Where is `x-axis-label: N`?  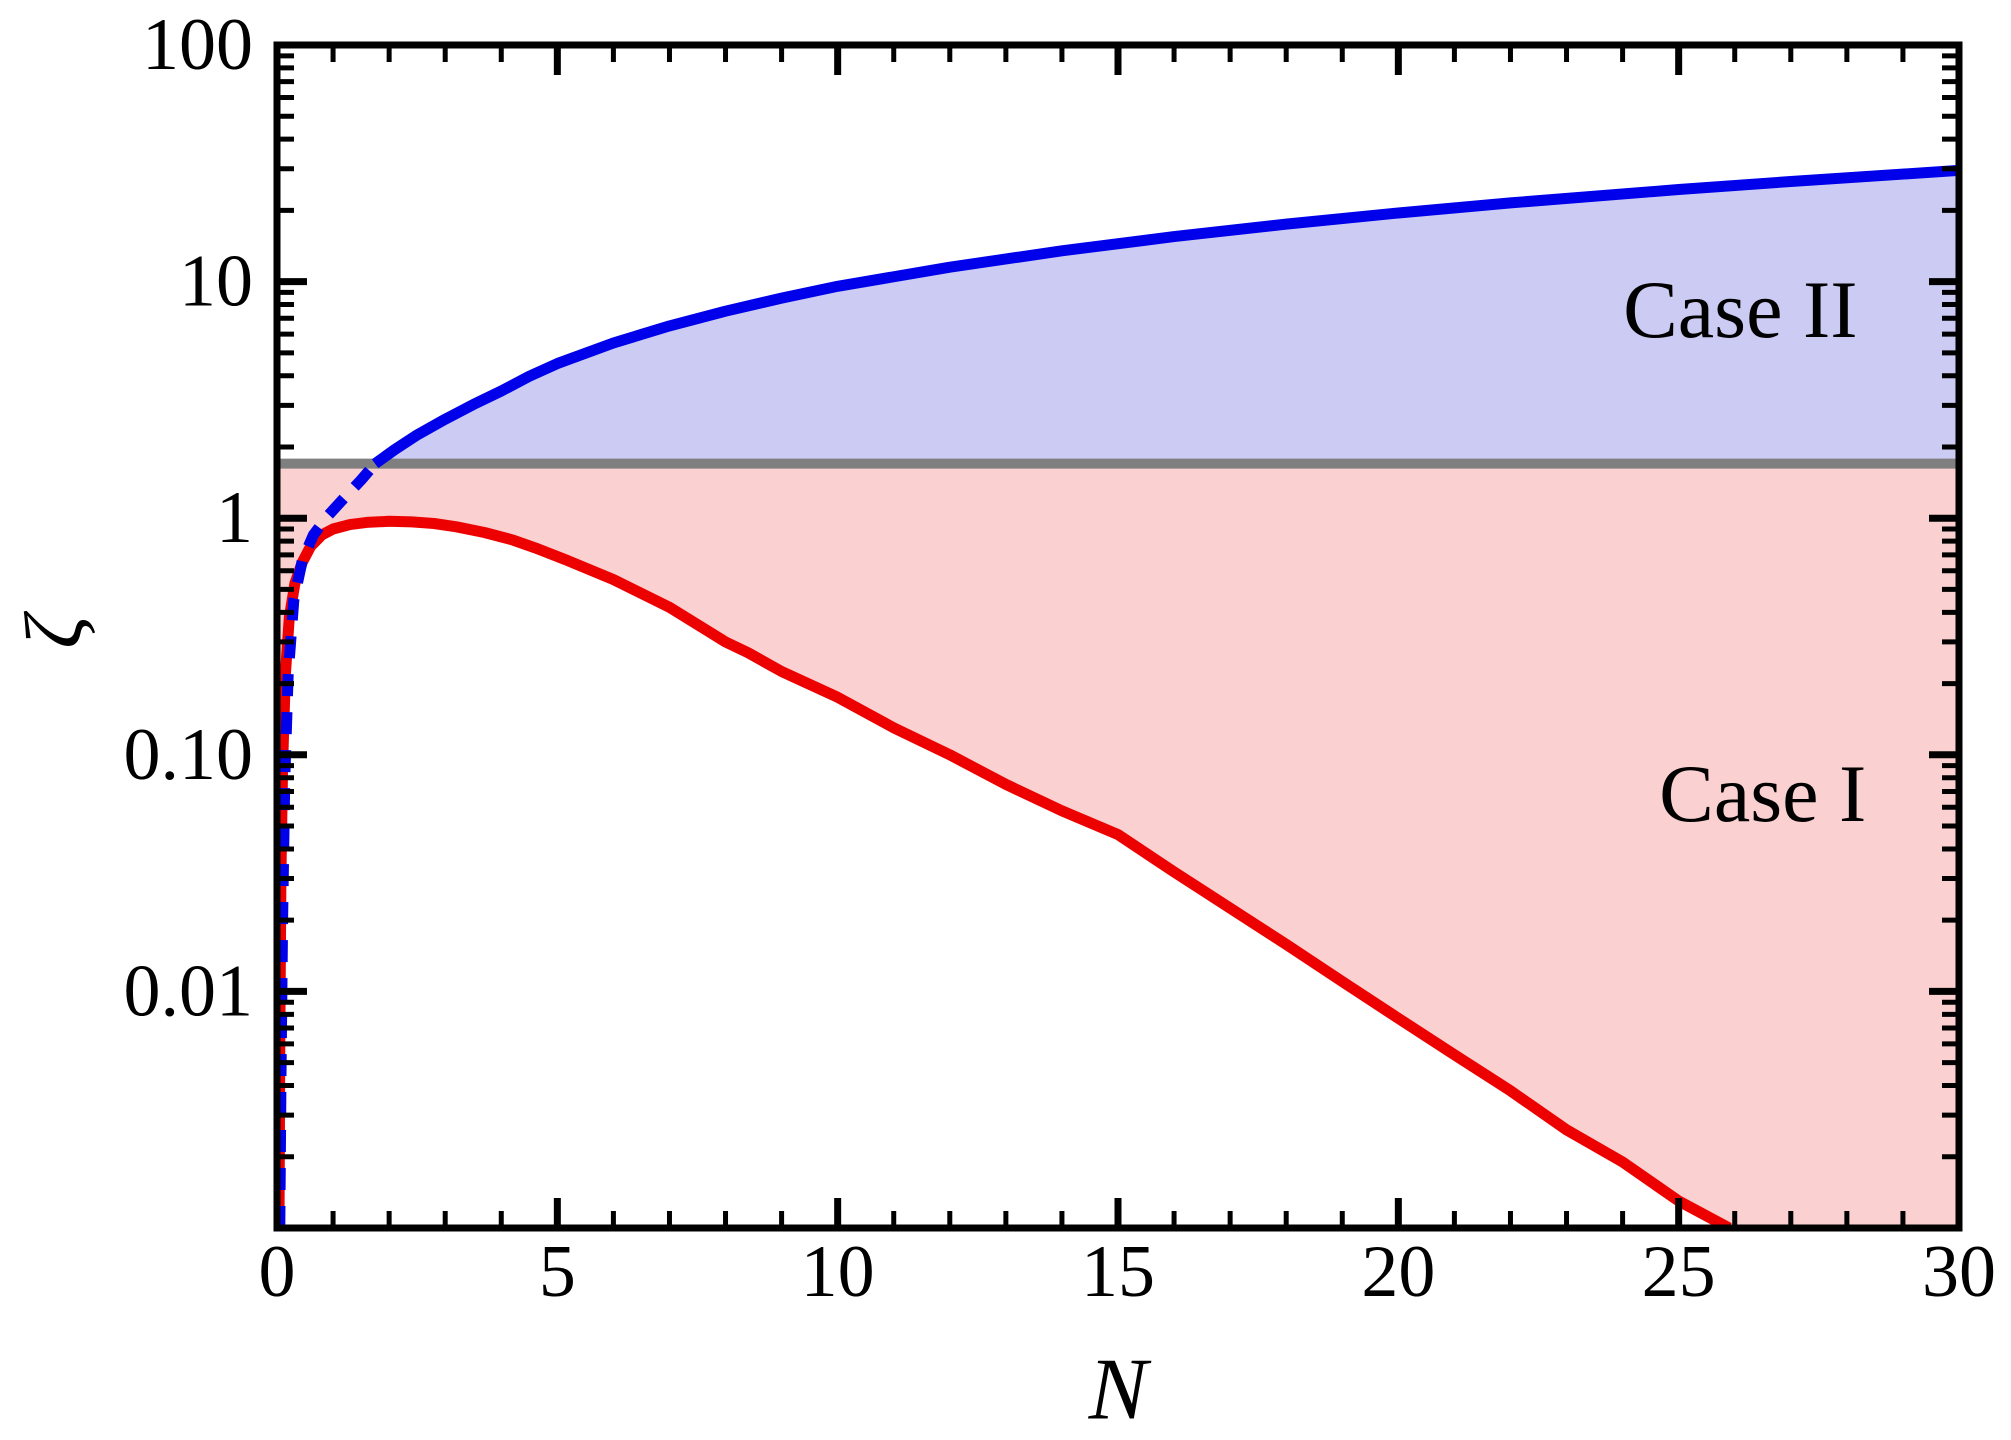 x-axis-label: N is located at coordinates (1118, 1390).